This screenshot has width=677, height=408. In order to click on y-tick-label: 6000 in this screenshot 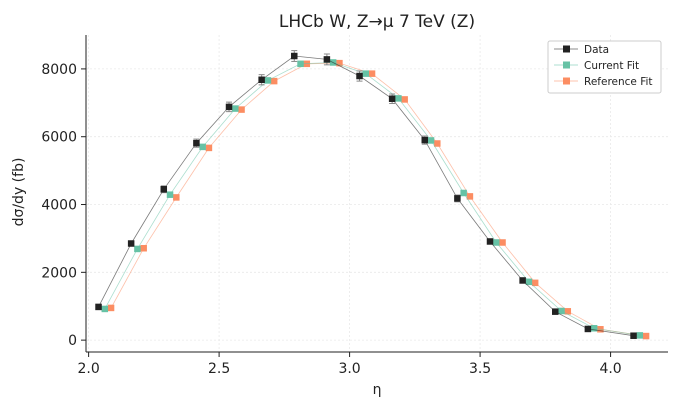, I will do `click(59, 138)`.